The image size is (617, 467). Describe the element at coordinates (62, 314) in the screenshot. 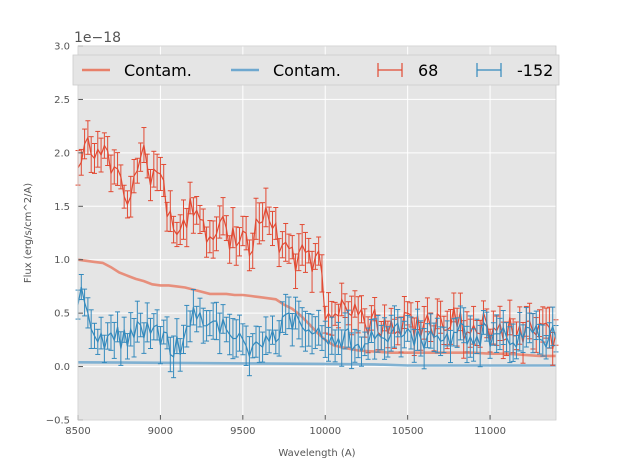

I see `y-tick-label: 0.5` at that location.